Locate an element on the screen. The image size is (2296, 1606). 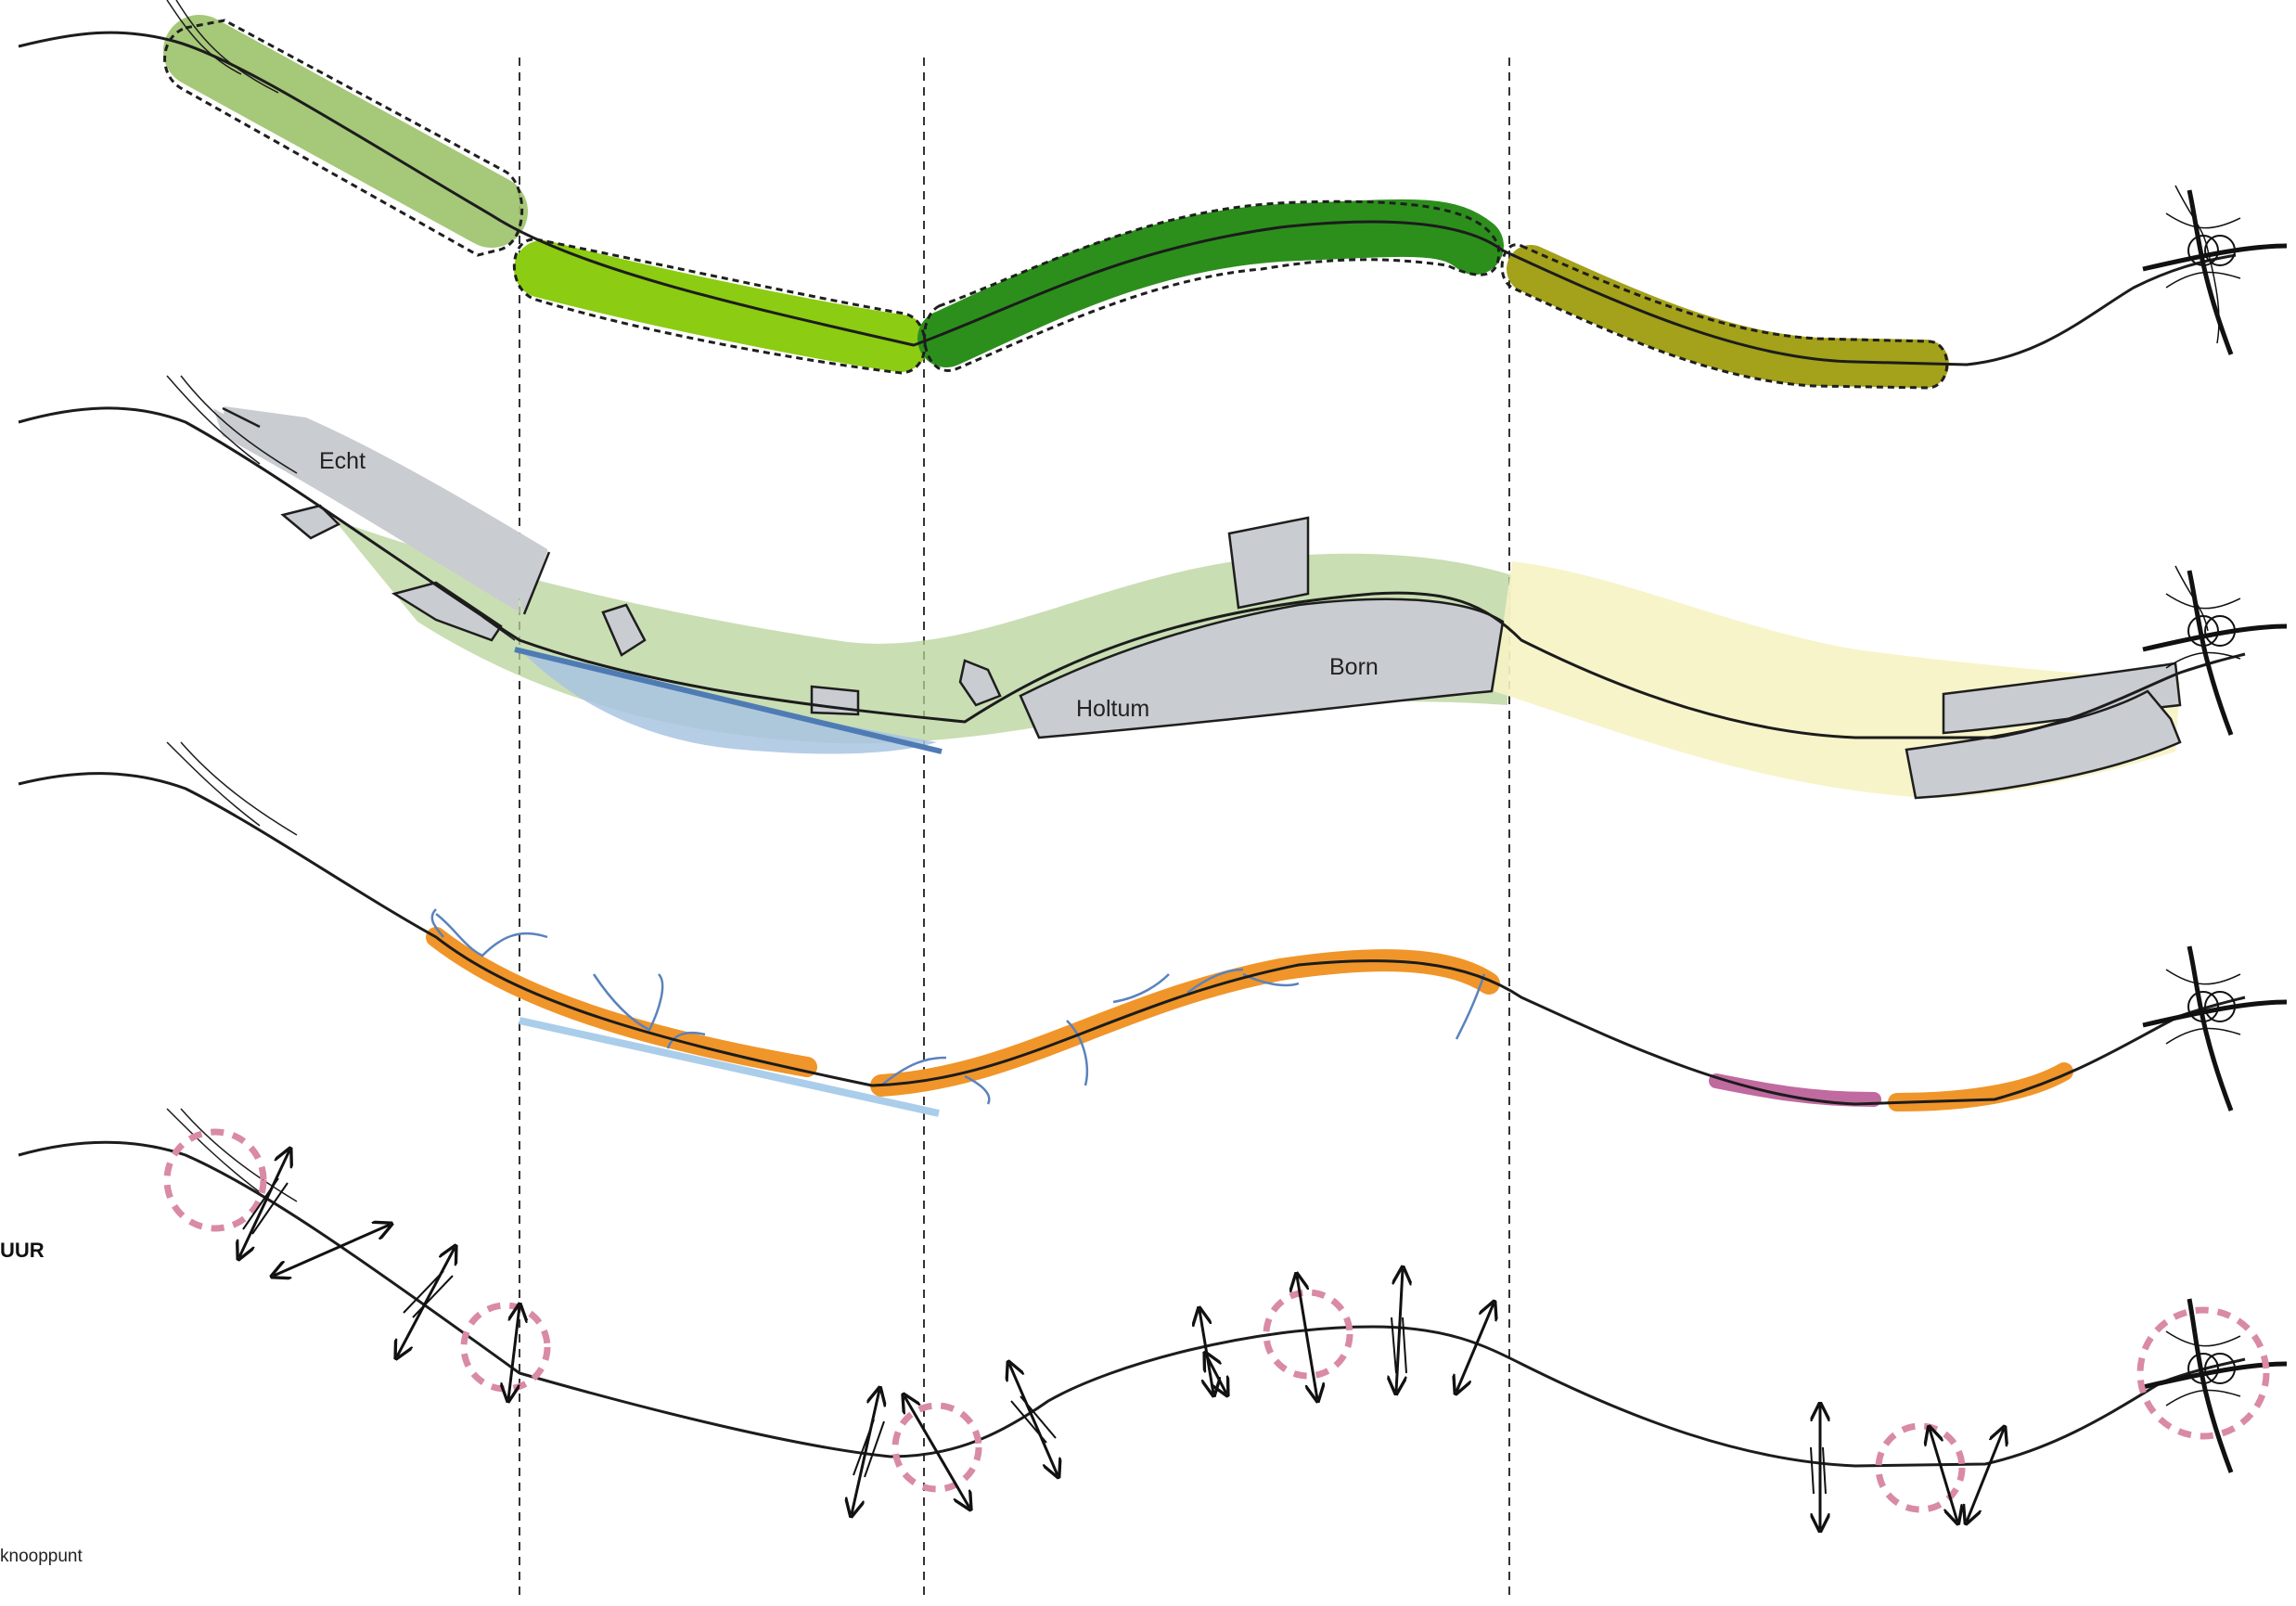
orange-strip-west is located at coordinates (621, 1002).